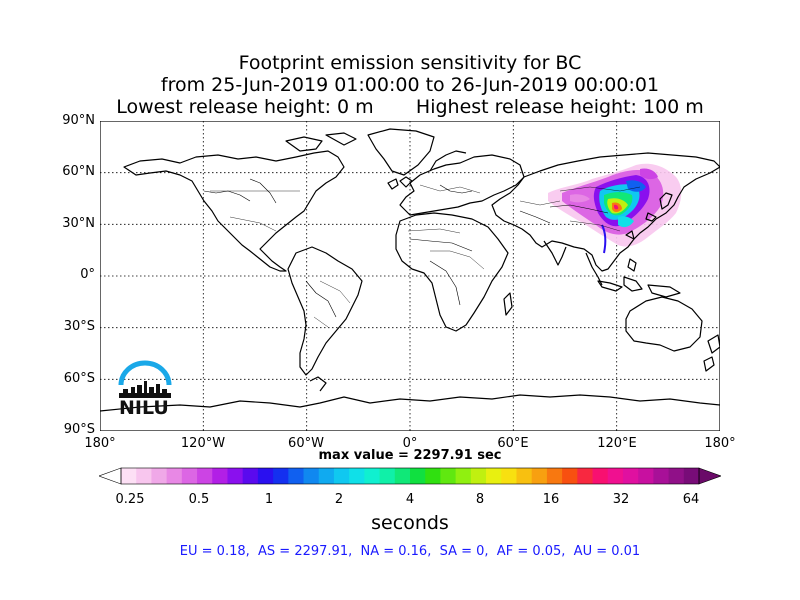  I want to click on nilu-logo-text: NILU, so click(144, 408).